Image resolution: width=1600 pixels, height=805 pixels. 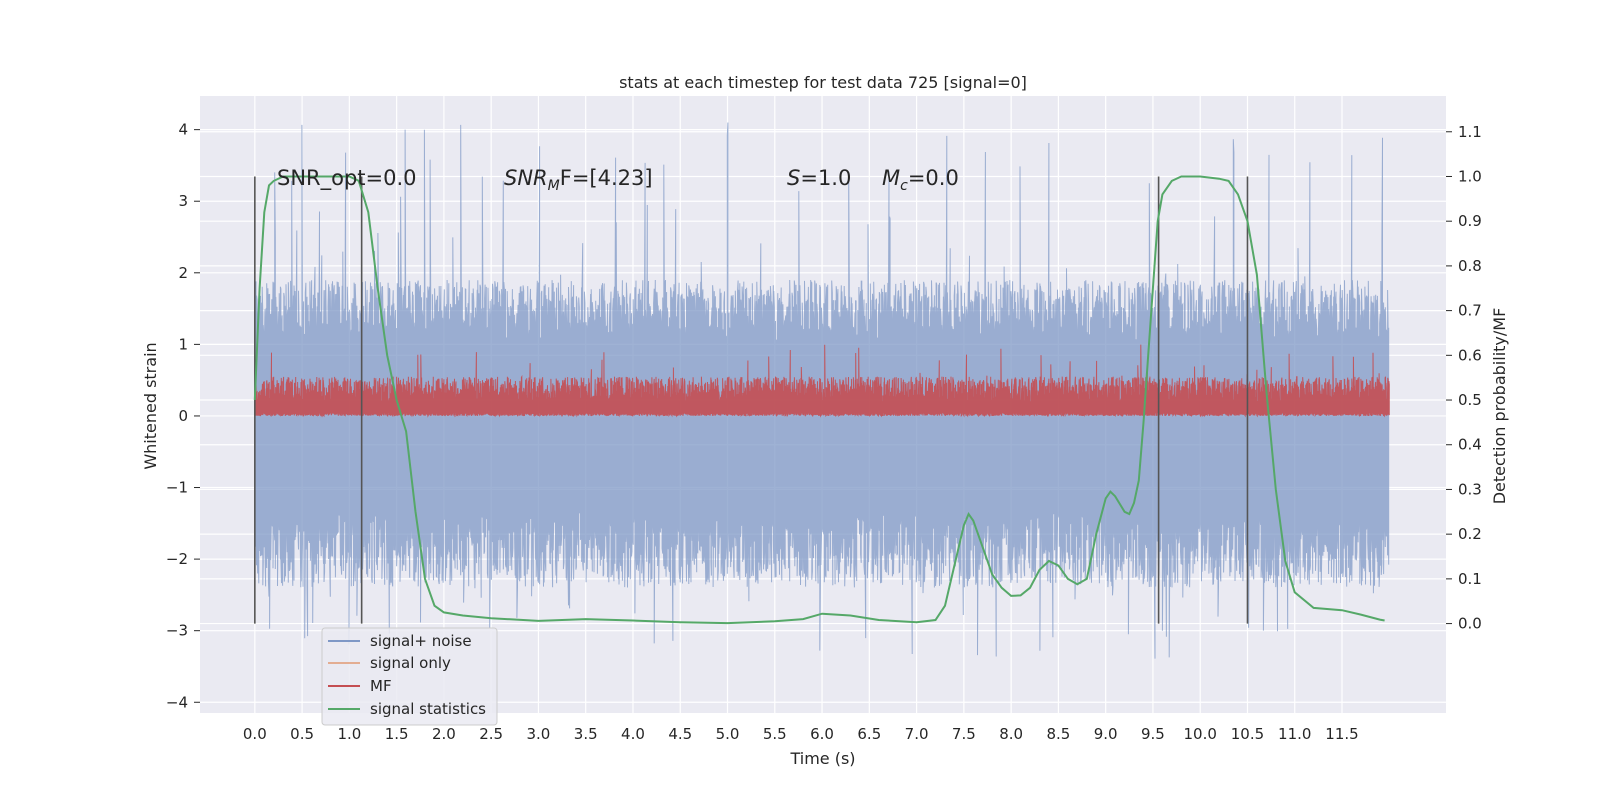 I want to click on snr-mf-prefix: SNR, so click(x=526, y=178).